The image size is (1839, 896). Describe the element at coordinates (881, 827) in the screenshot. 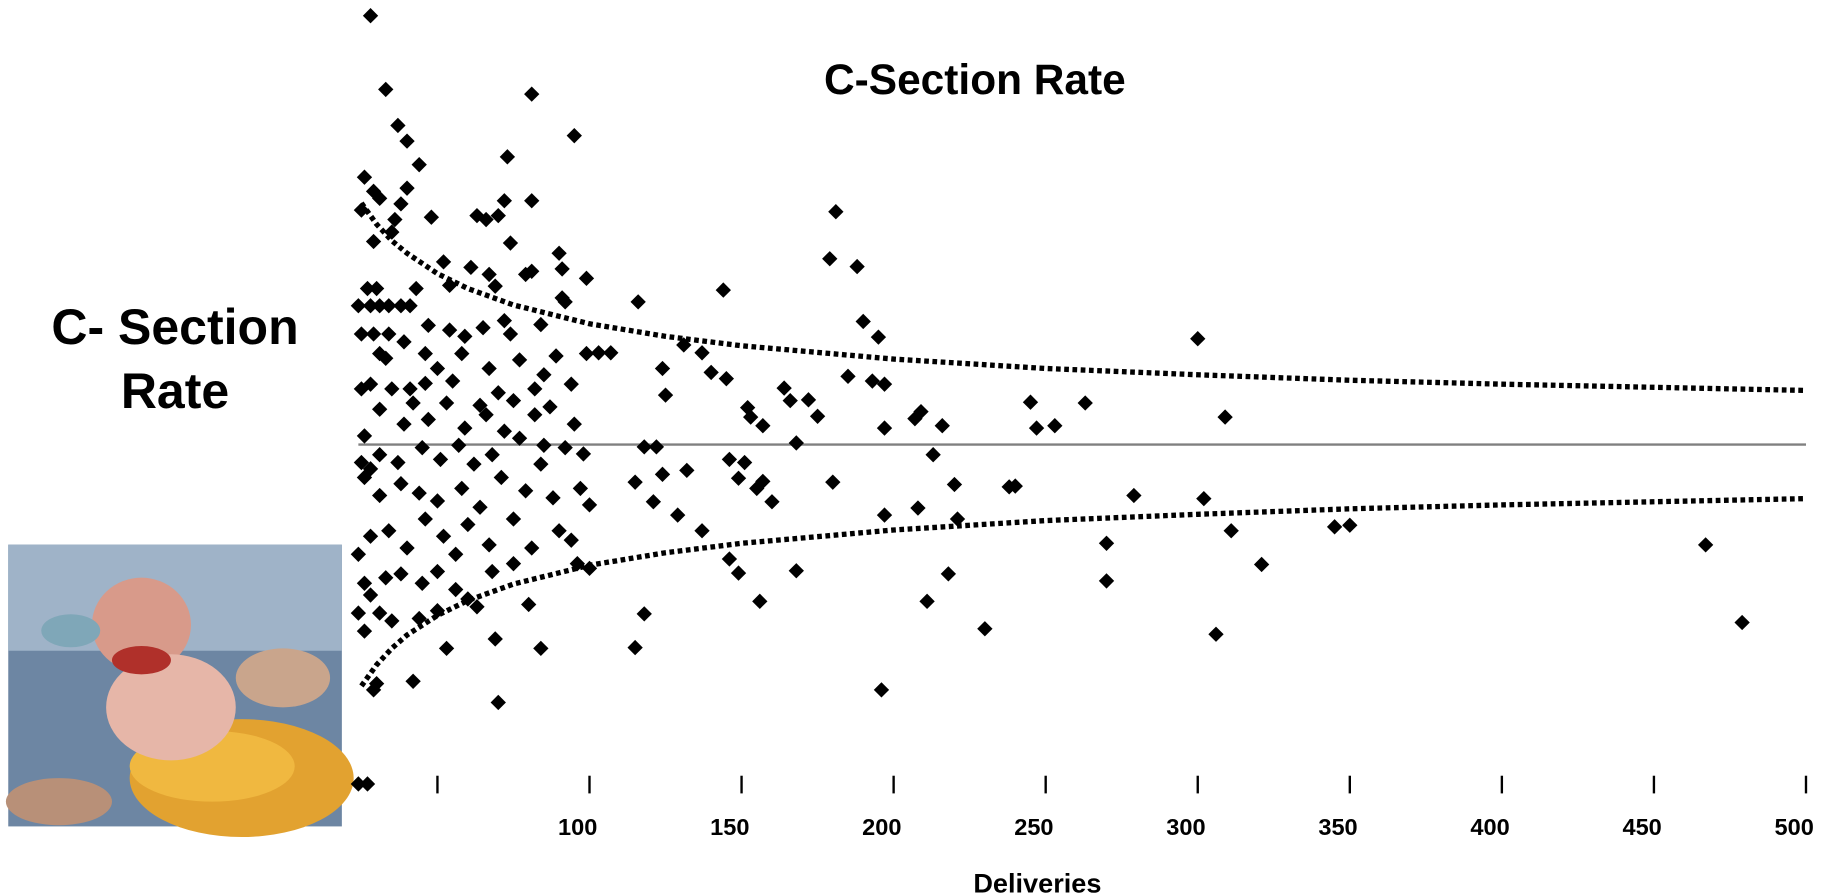

I see `x-tick-label: 200` at that location.